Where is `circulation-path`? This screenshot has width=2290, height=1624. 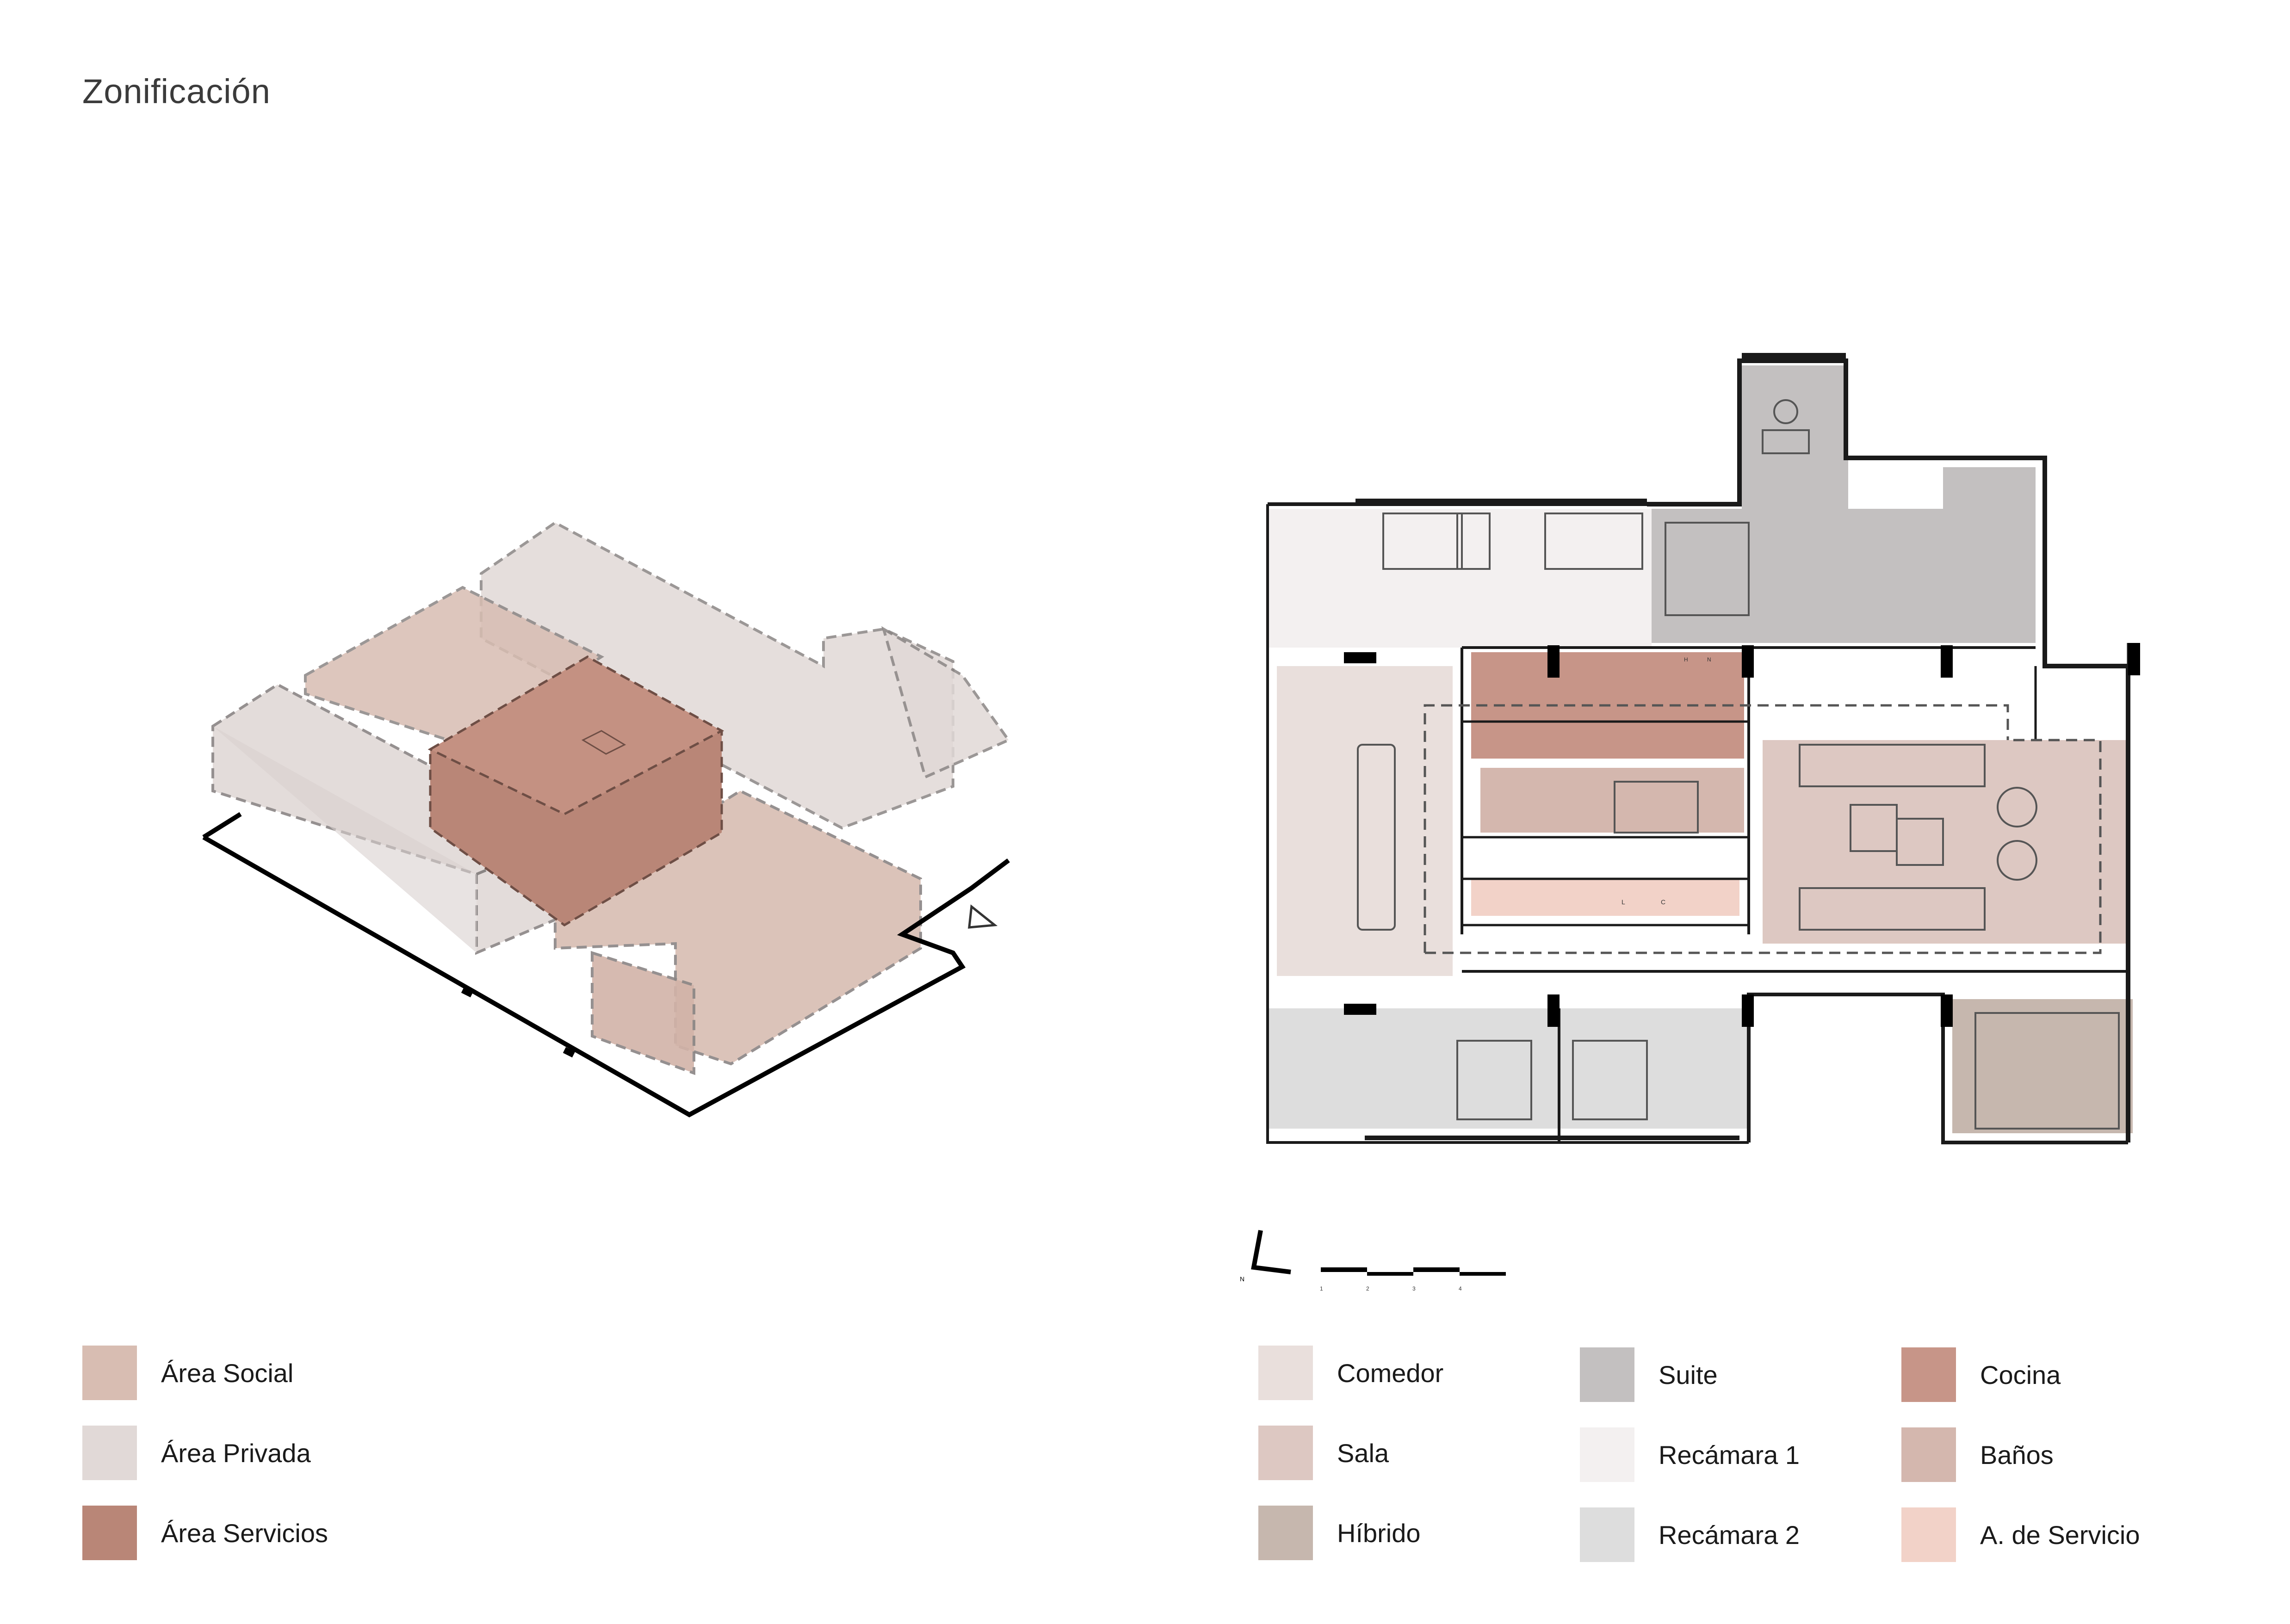 circulation-path is located at coordinates (1763, 829).